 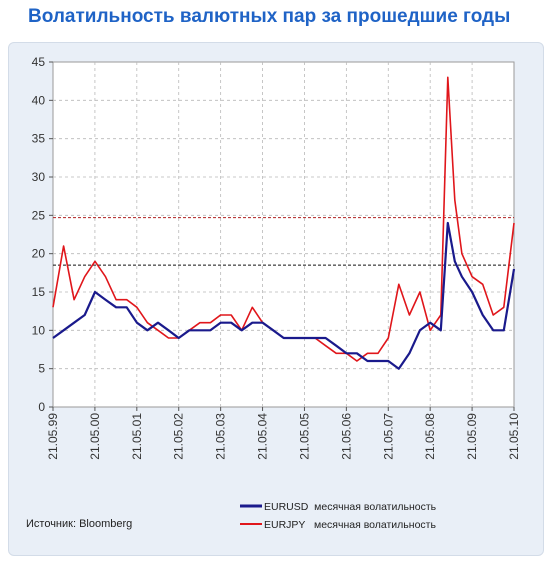 What do you see at coordinates (283, 241) in the screenshot?
I see `reference-lines` at bounding box center [283, 241].